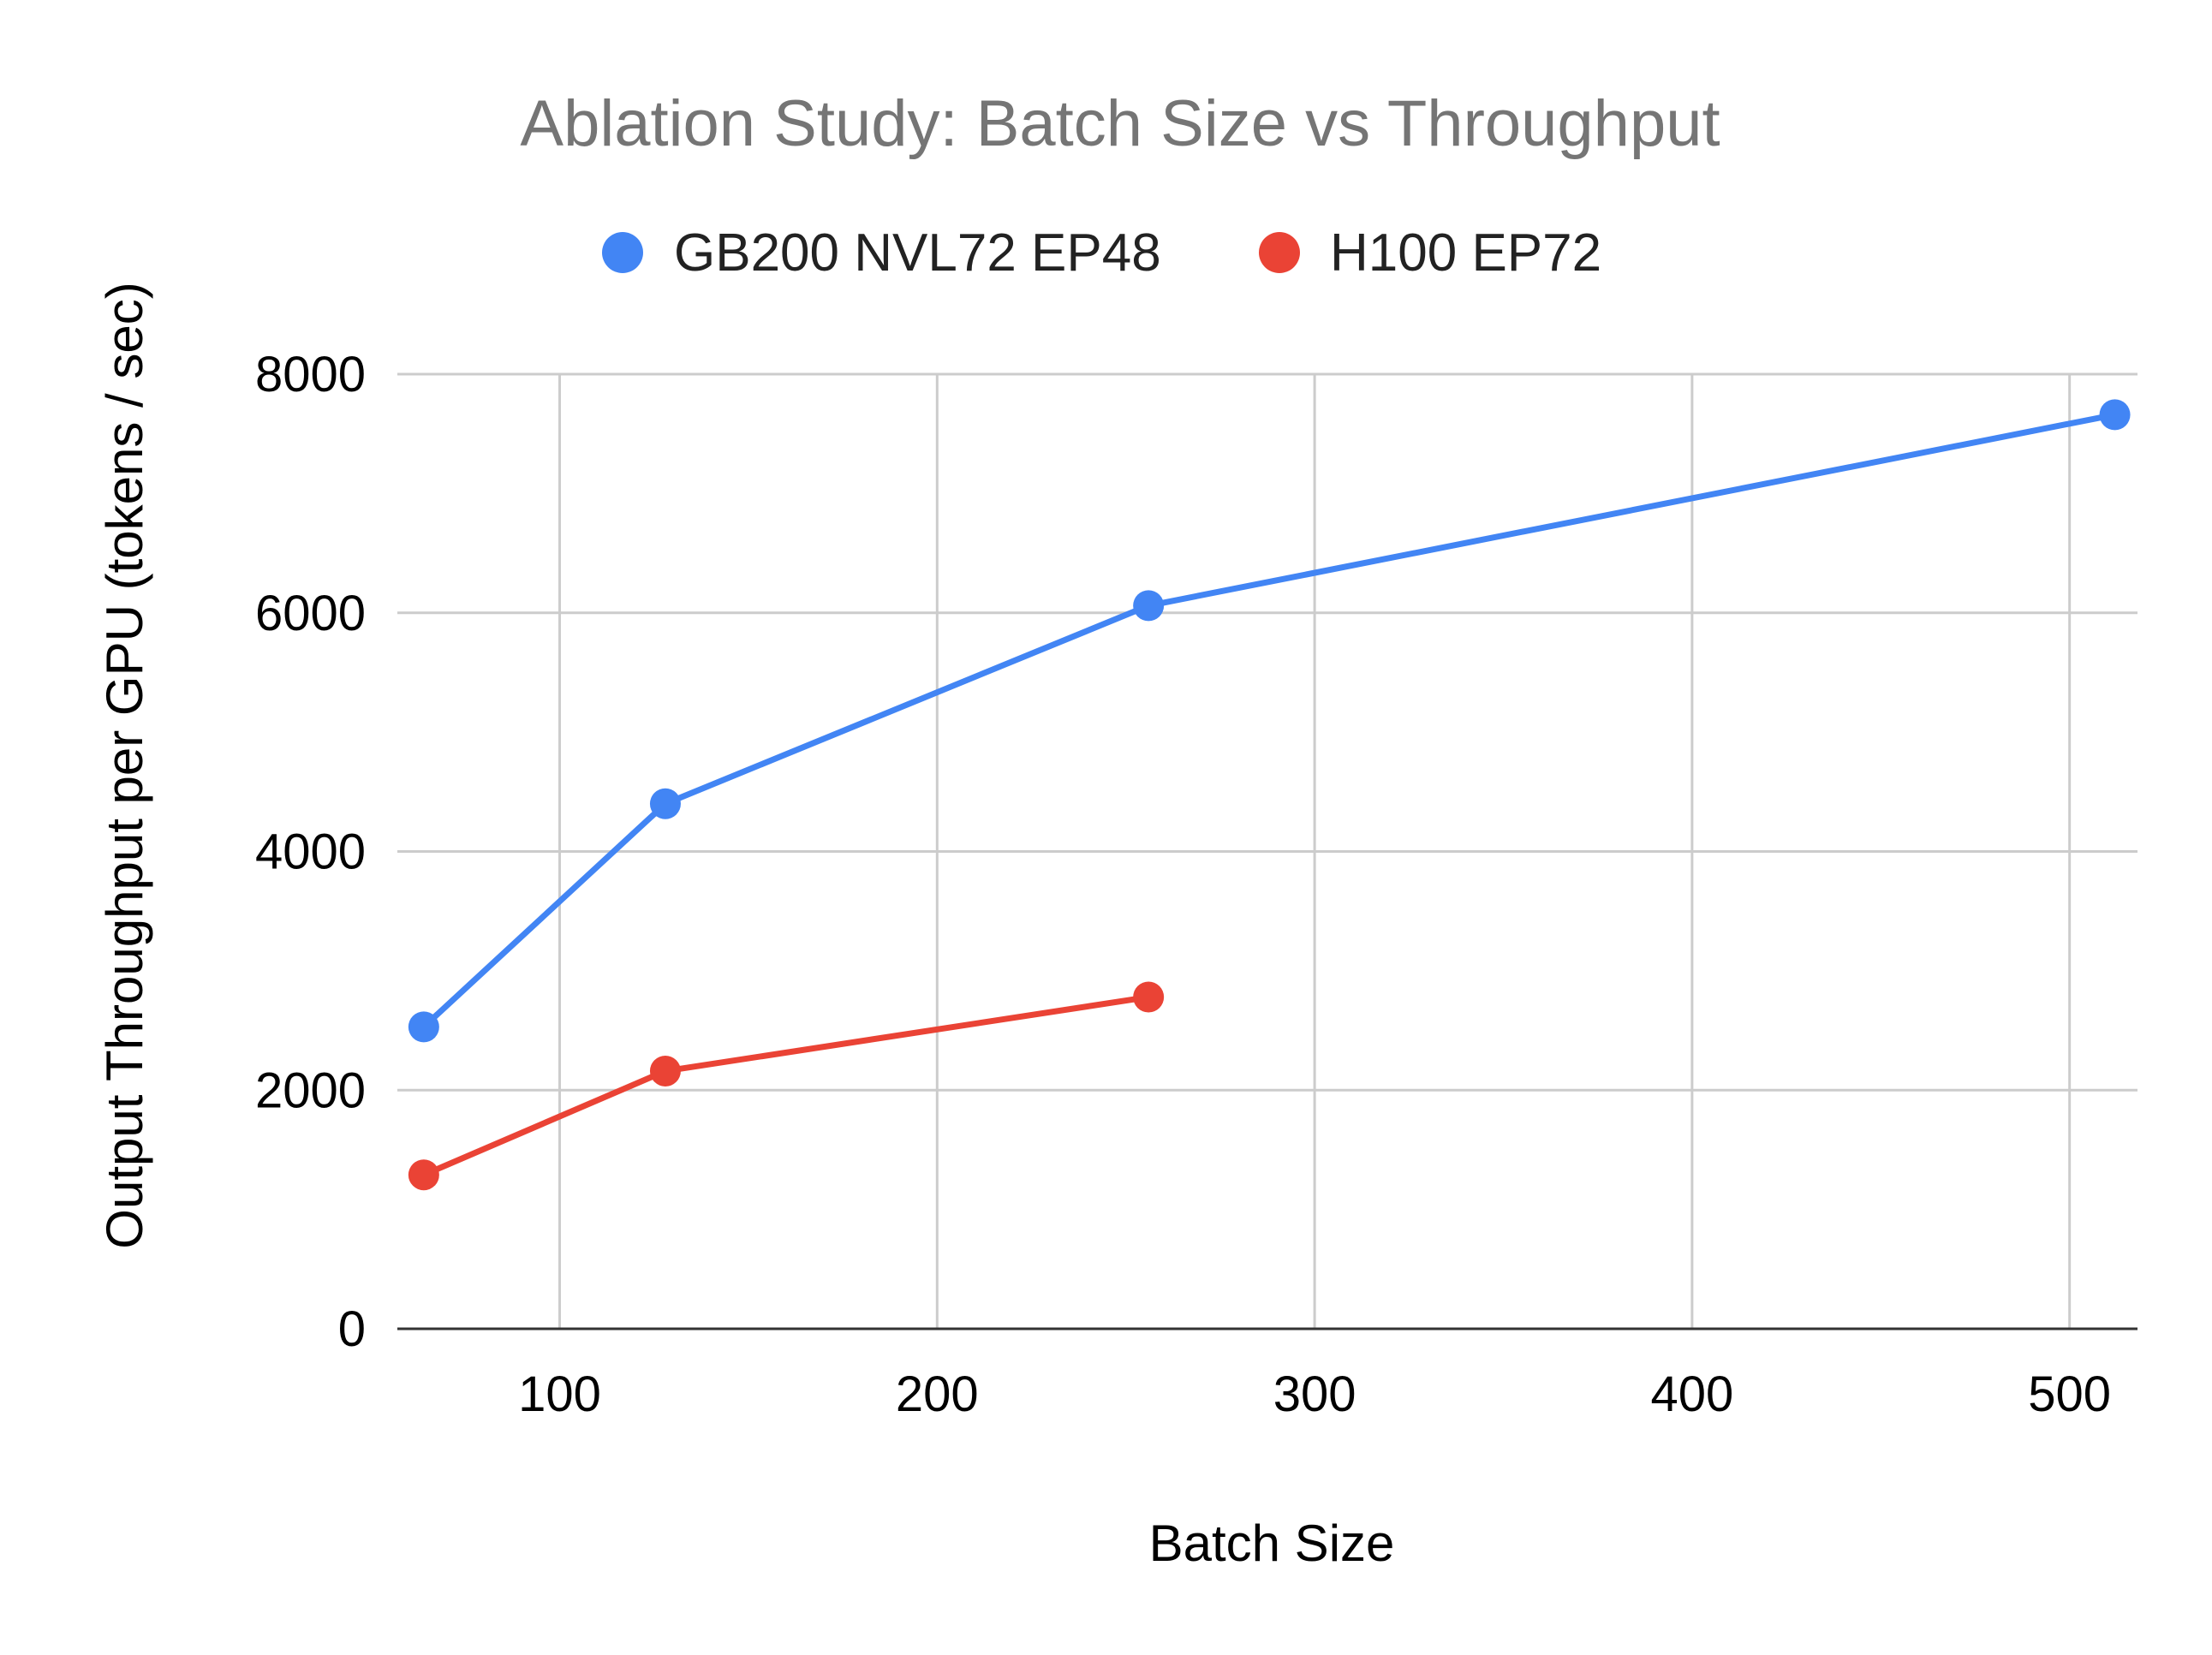  What do you see at coordinates (310, 613) in the screenshot?
I see `y-tick-label: 6000` at bounding box center [310, 613].